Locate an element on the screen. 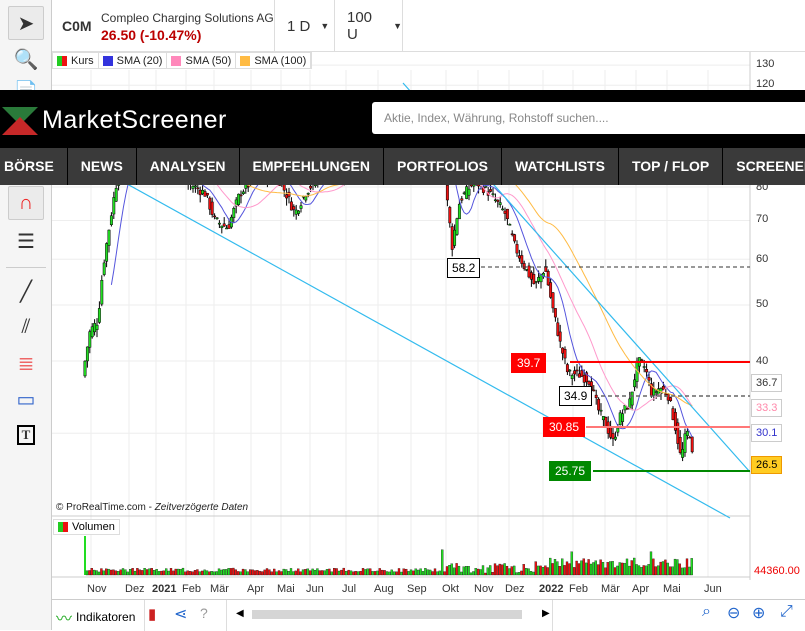 Image resolution: width=805 pixels, height=631 pixels. legend-sma100: SMA (100) is located at coordinates (274, 60).